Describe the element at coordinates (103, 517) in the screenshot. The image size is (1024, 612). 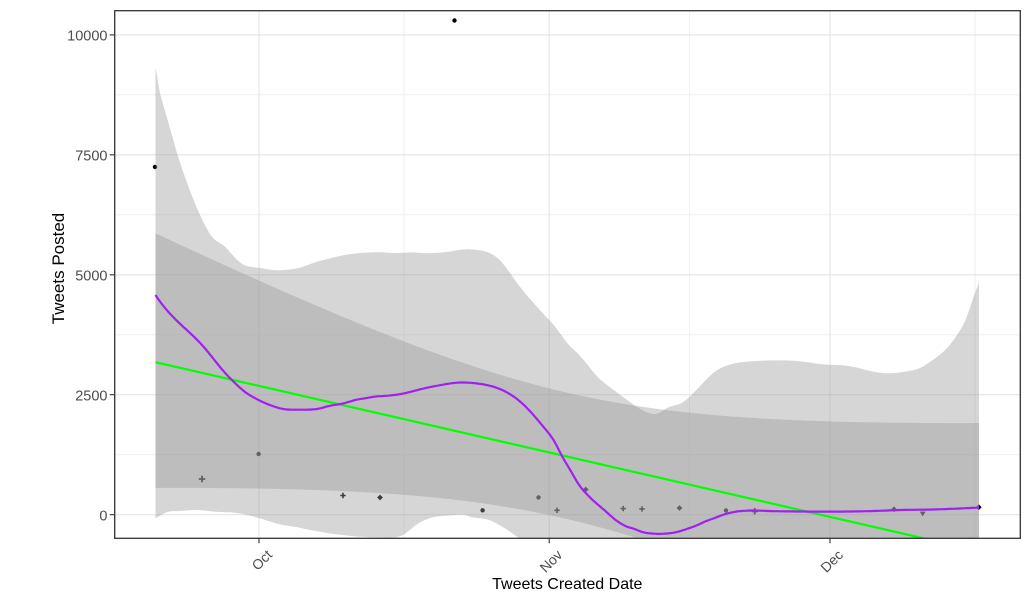
I see `svg-text: 0` at that location.